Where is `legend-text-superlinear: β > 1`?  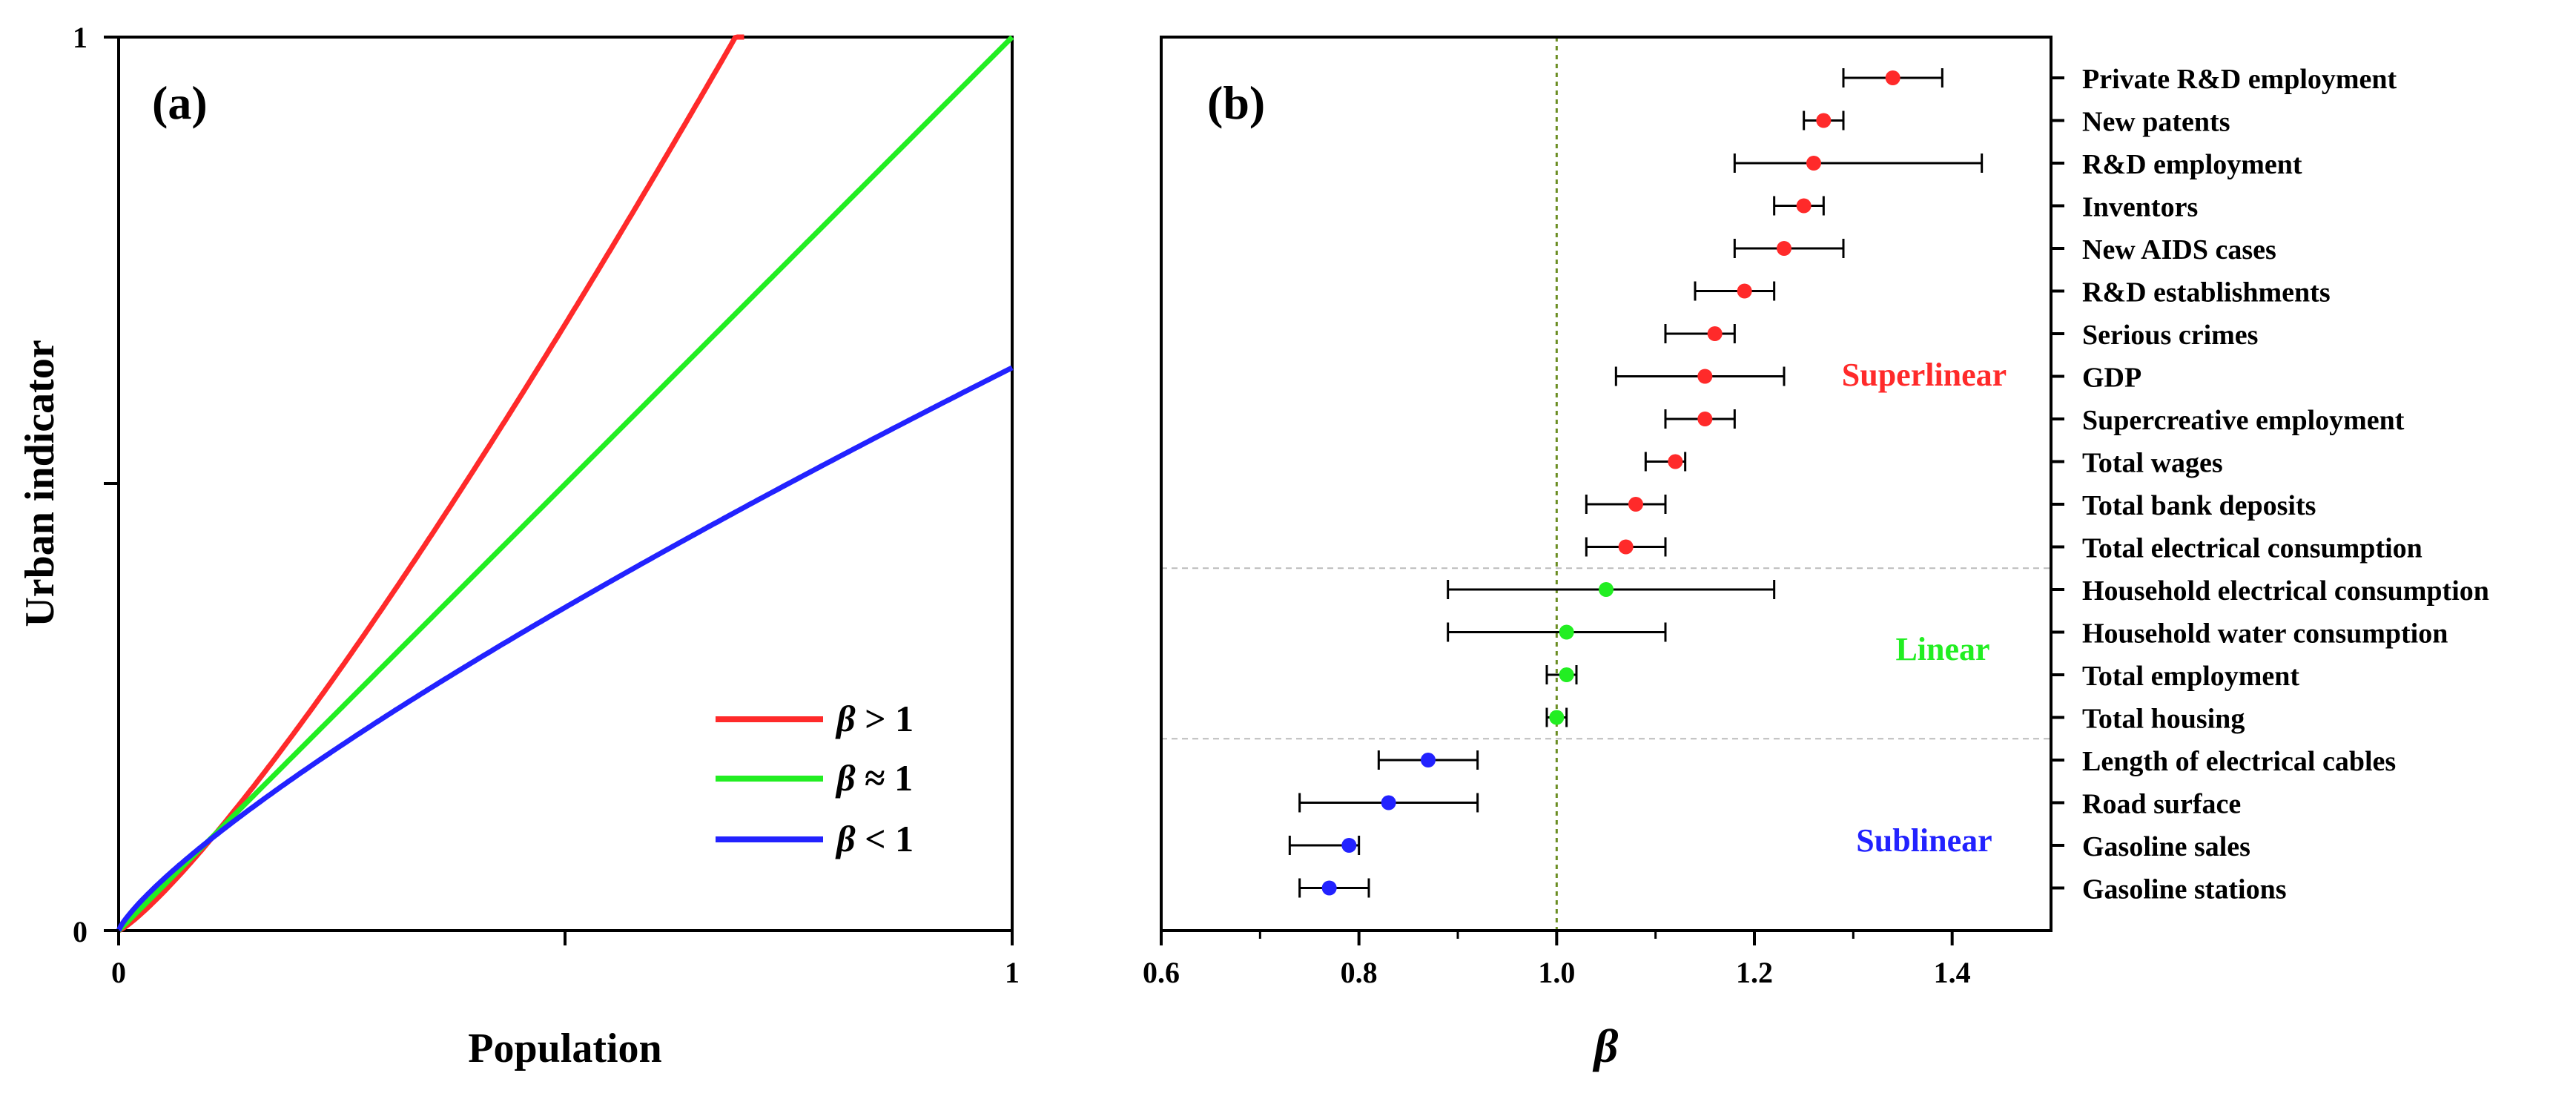 legend-text-superlinear: β > 1 is located at coordinates (874, 718).